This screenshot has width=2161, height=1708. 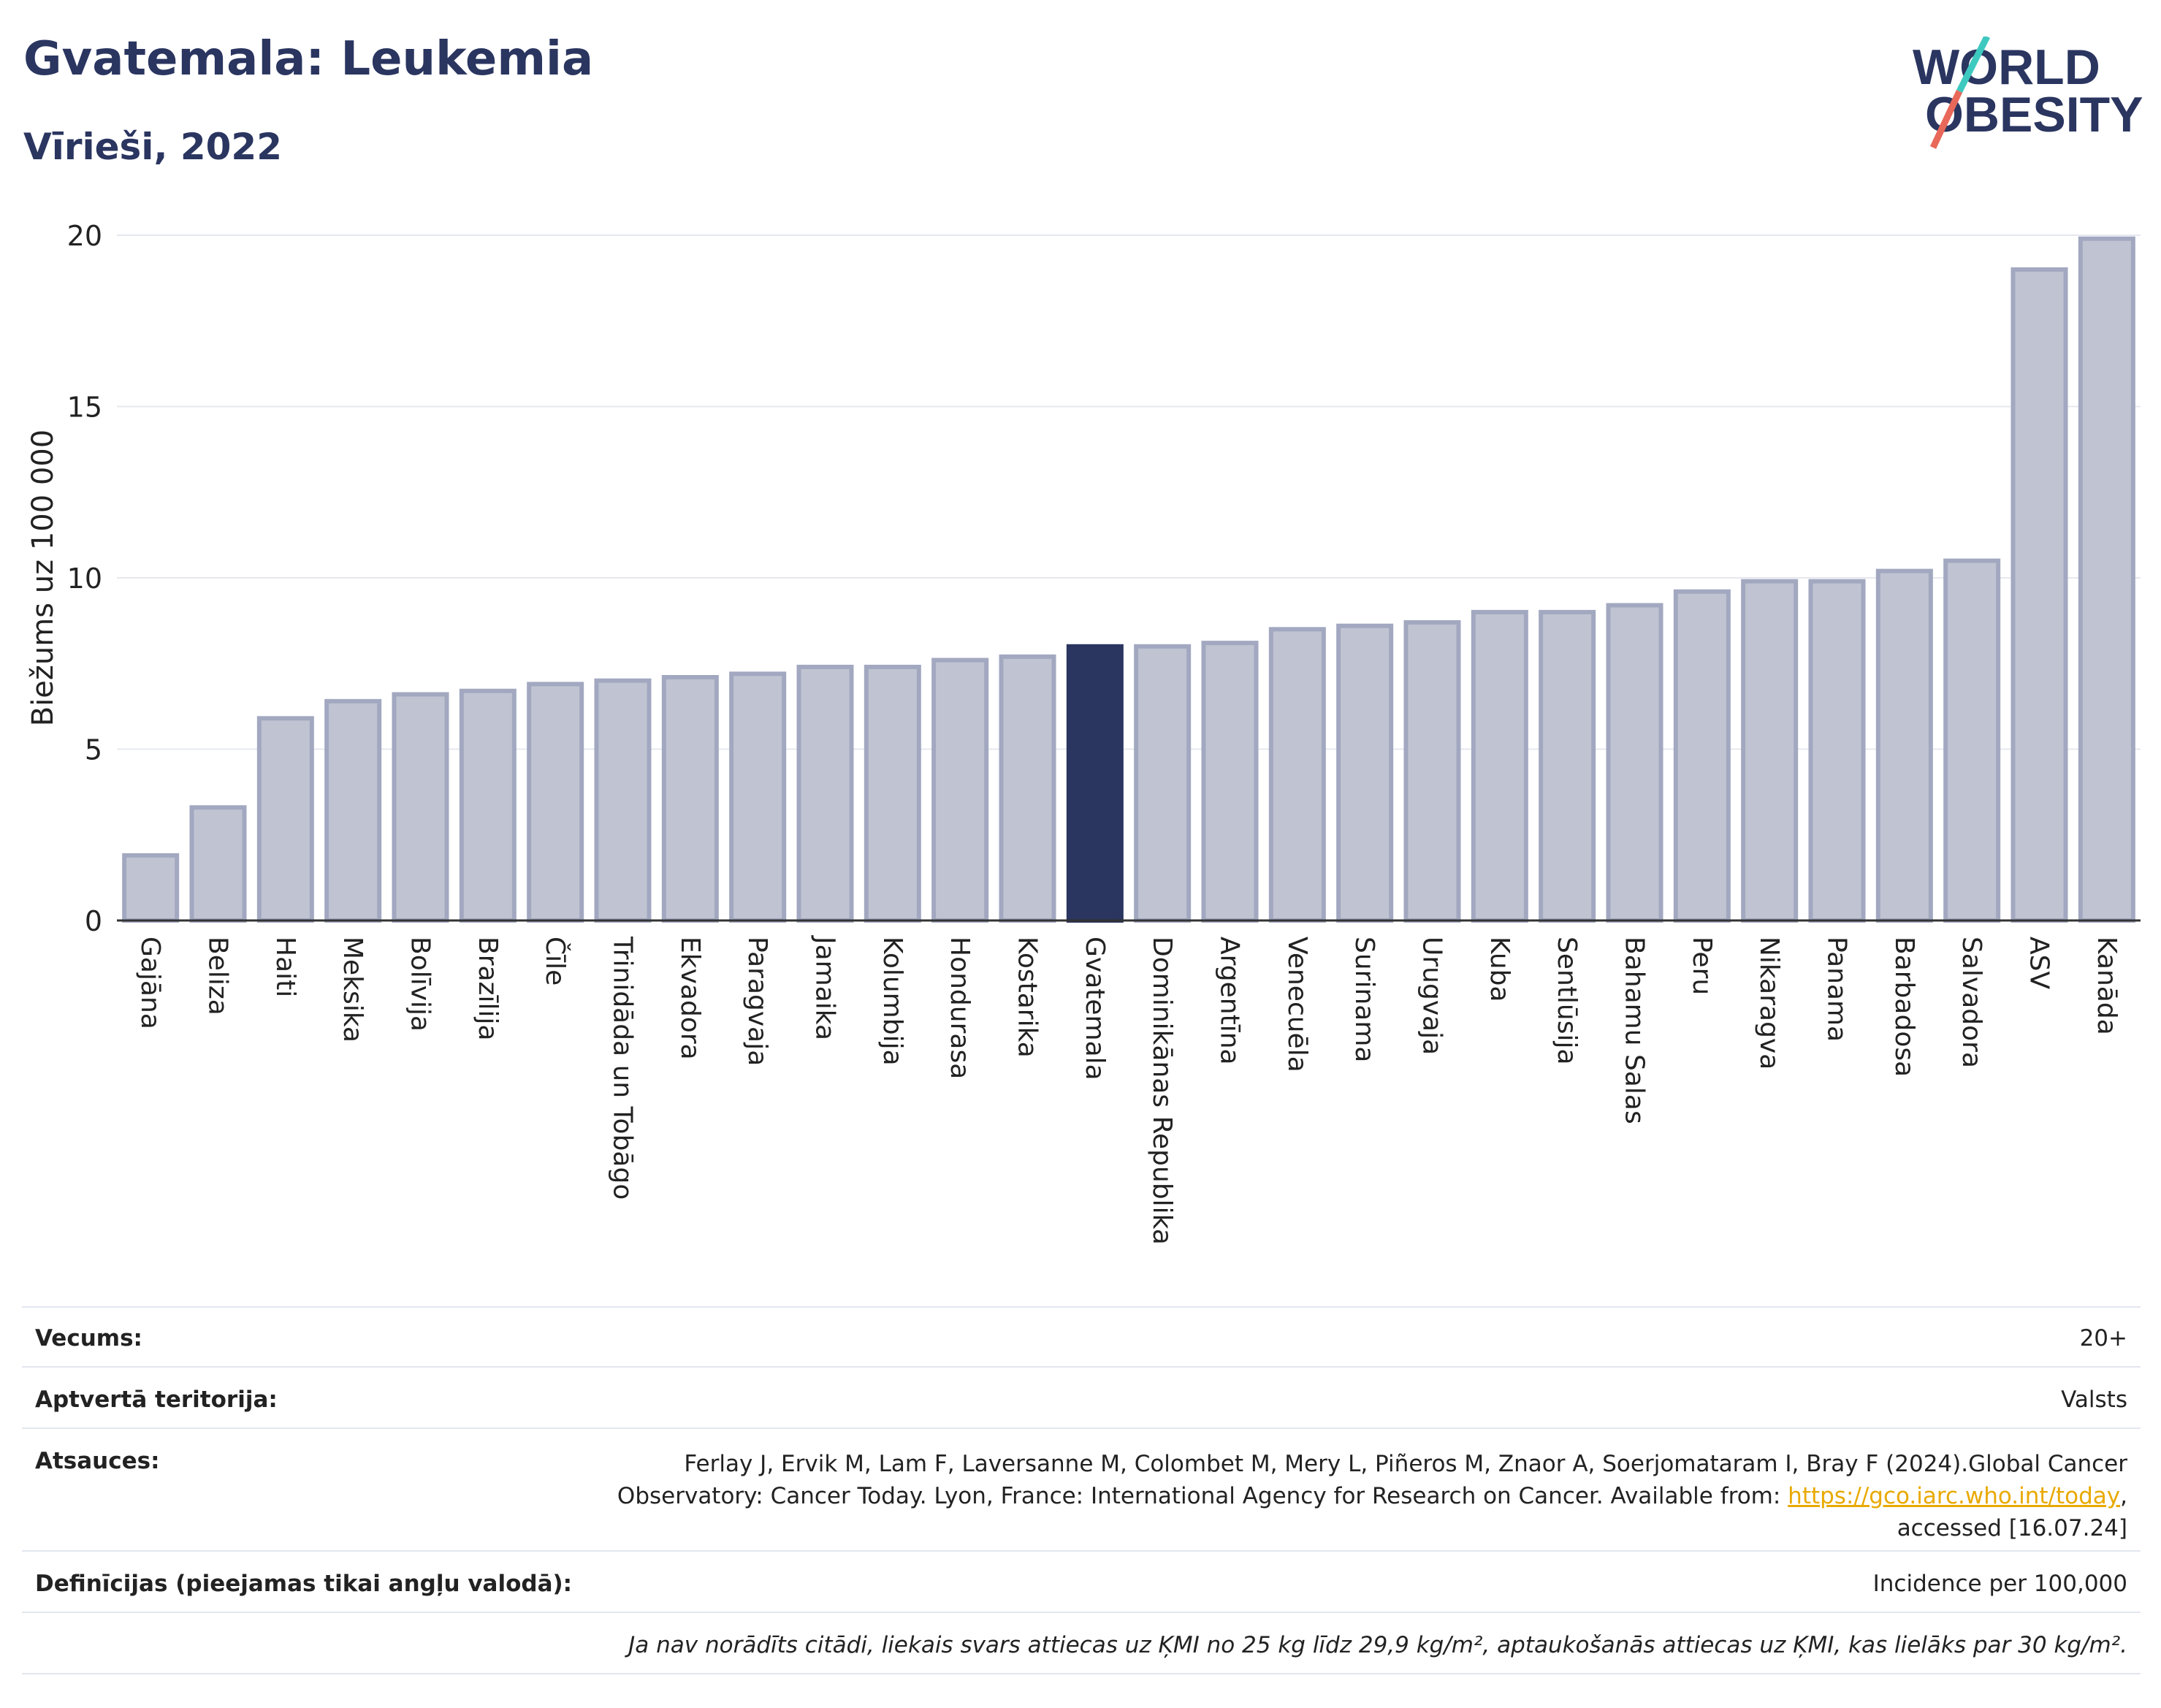 What do you see at coordinates (150, 983) in the screenshot?
I see `x-tick-label: Gajāna` at bounding box center [150, 983].